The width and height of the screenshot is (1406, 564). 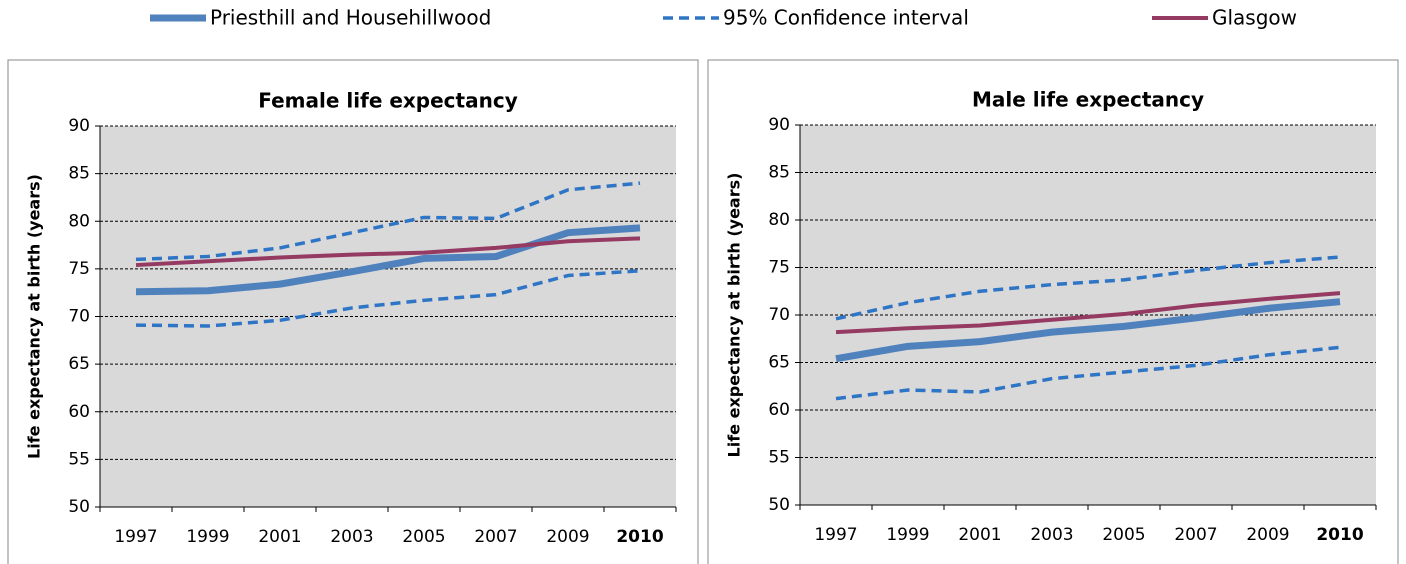 What do you see at coordinates (350, 18) in the screenshot?
I see `legend-label: Priesthill and Househillwood` at bounding box center [350, 18].